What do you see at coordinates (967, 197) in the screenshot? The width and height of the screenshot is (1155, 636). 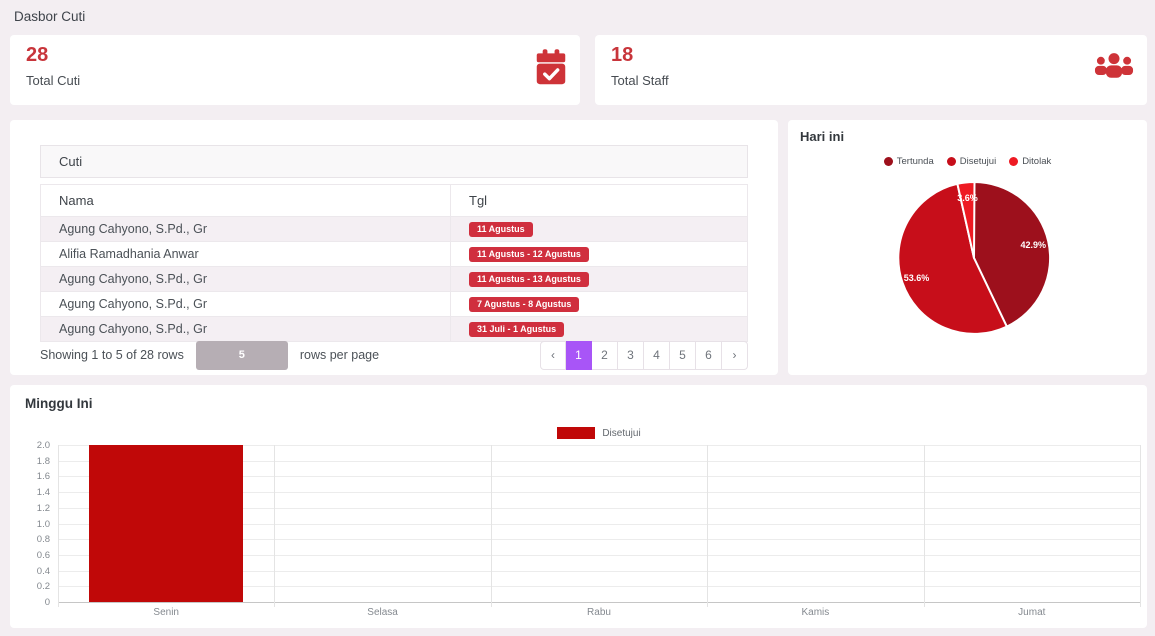 I see `pie-slice-percent-label: 3.6%` at bounding box center [967, 197].